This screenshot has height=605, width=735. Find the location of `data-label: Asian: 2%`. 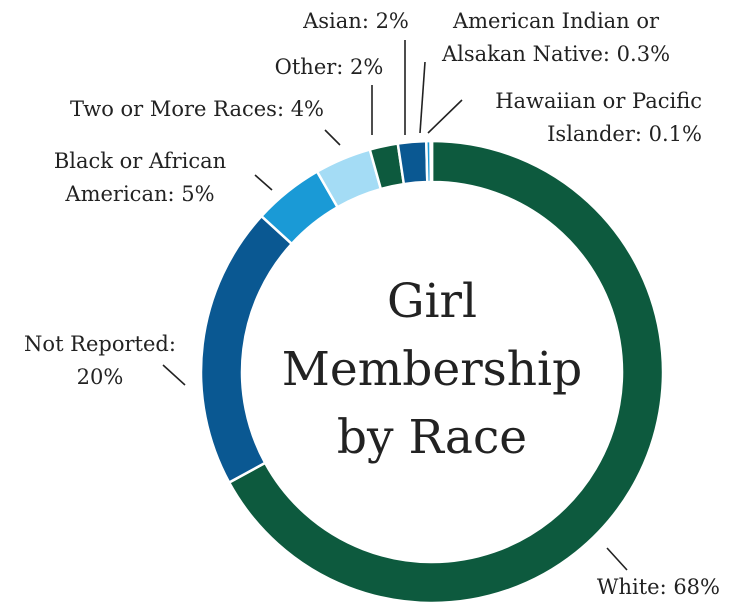

data-label: Asian: 2% is located at coordinates (355, 21).